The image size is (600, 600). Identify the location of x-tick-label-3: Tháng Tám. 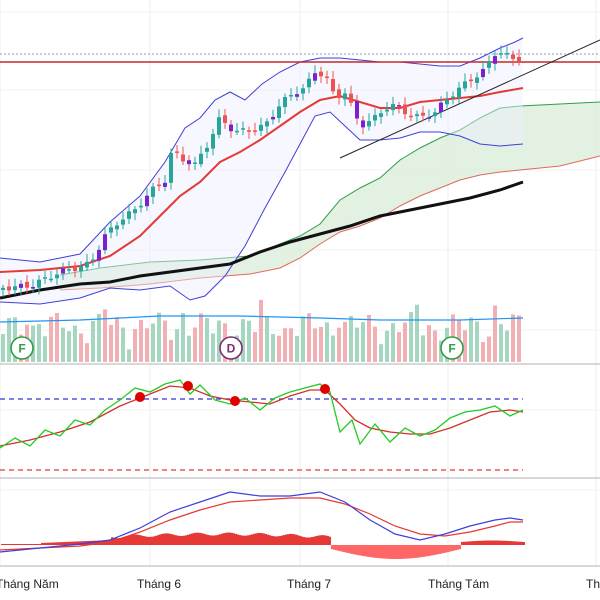
(458, 584).